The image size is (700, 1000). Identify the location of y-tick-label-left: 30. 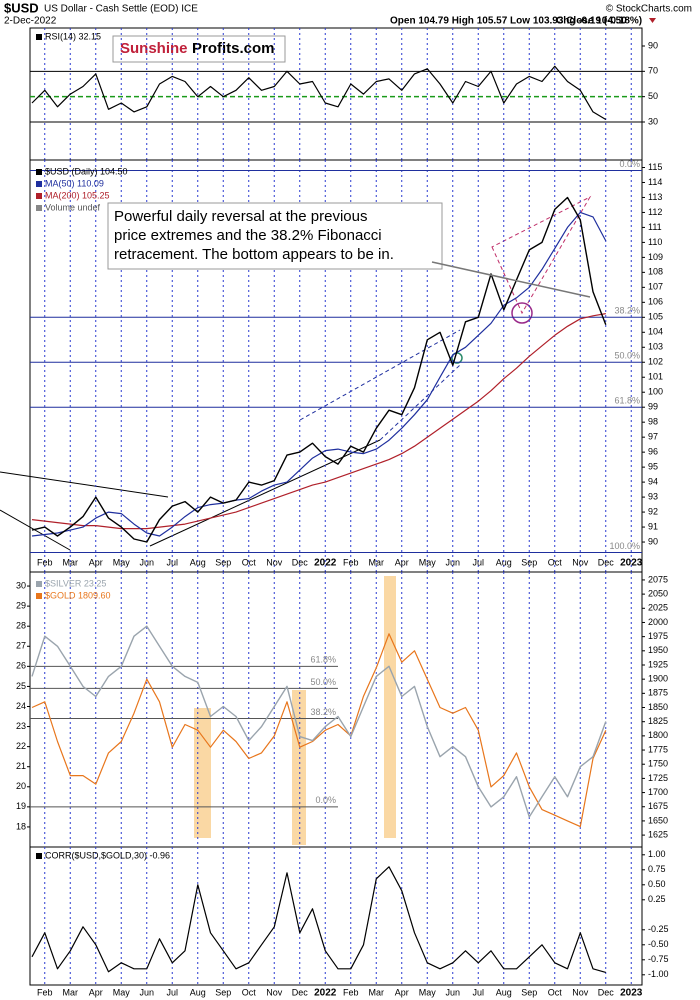
(21, 585).